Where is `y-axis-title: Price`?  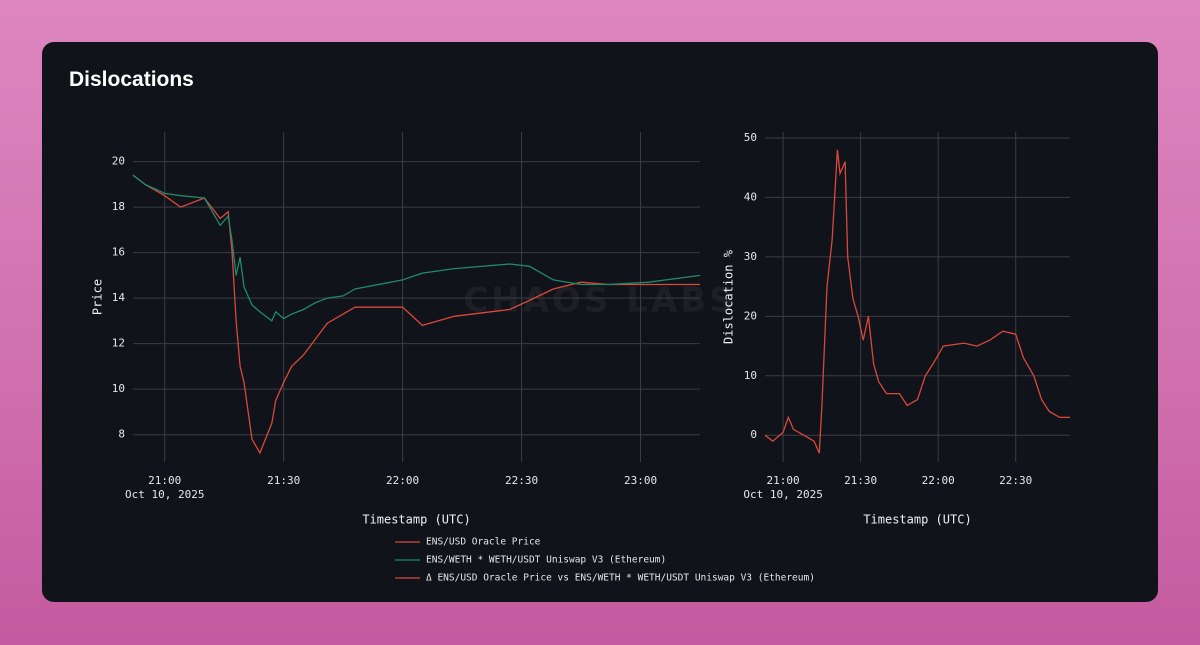 y-axis-title: Price is located at coordinates (98, 297).